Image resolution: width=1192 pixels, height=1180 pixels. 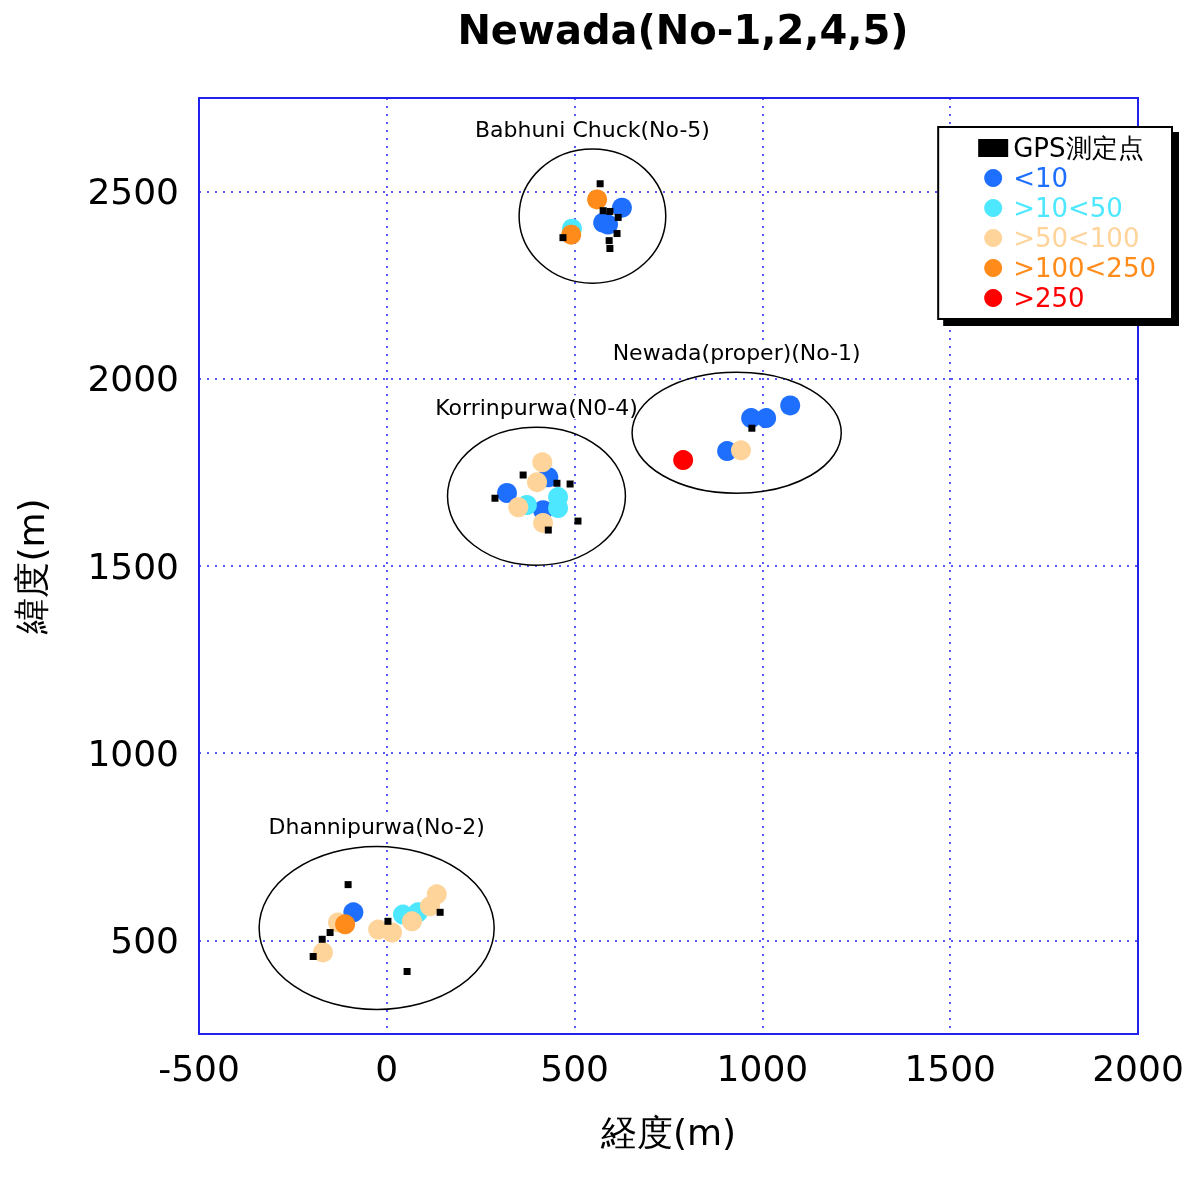 I want to click on annotation: Dhannipurwa(No-2), so click(x=376, y=827).